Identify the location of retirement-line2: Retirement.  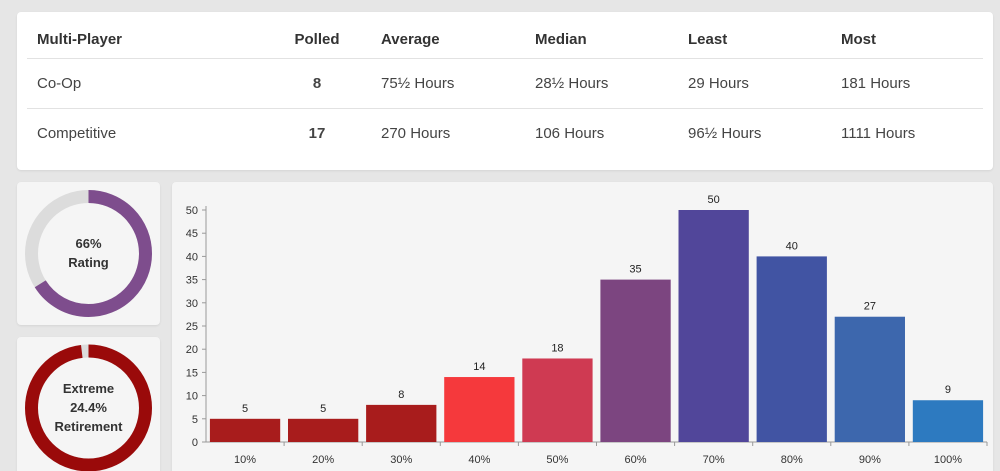
(88, 426).